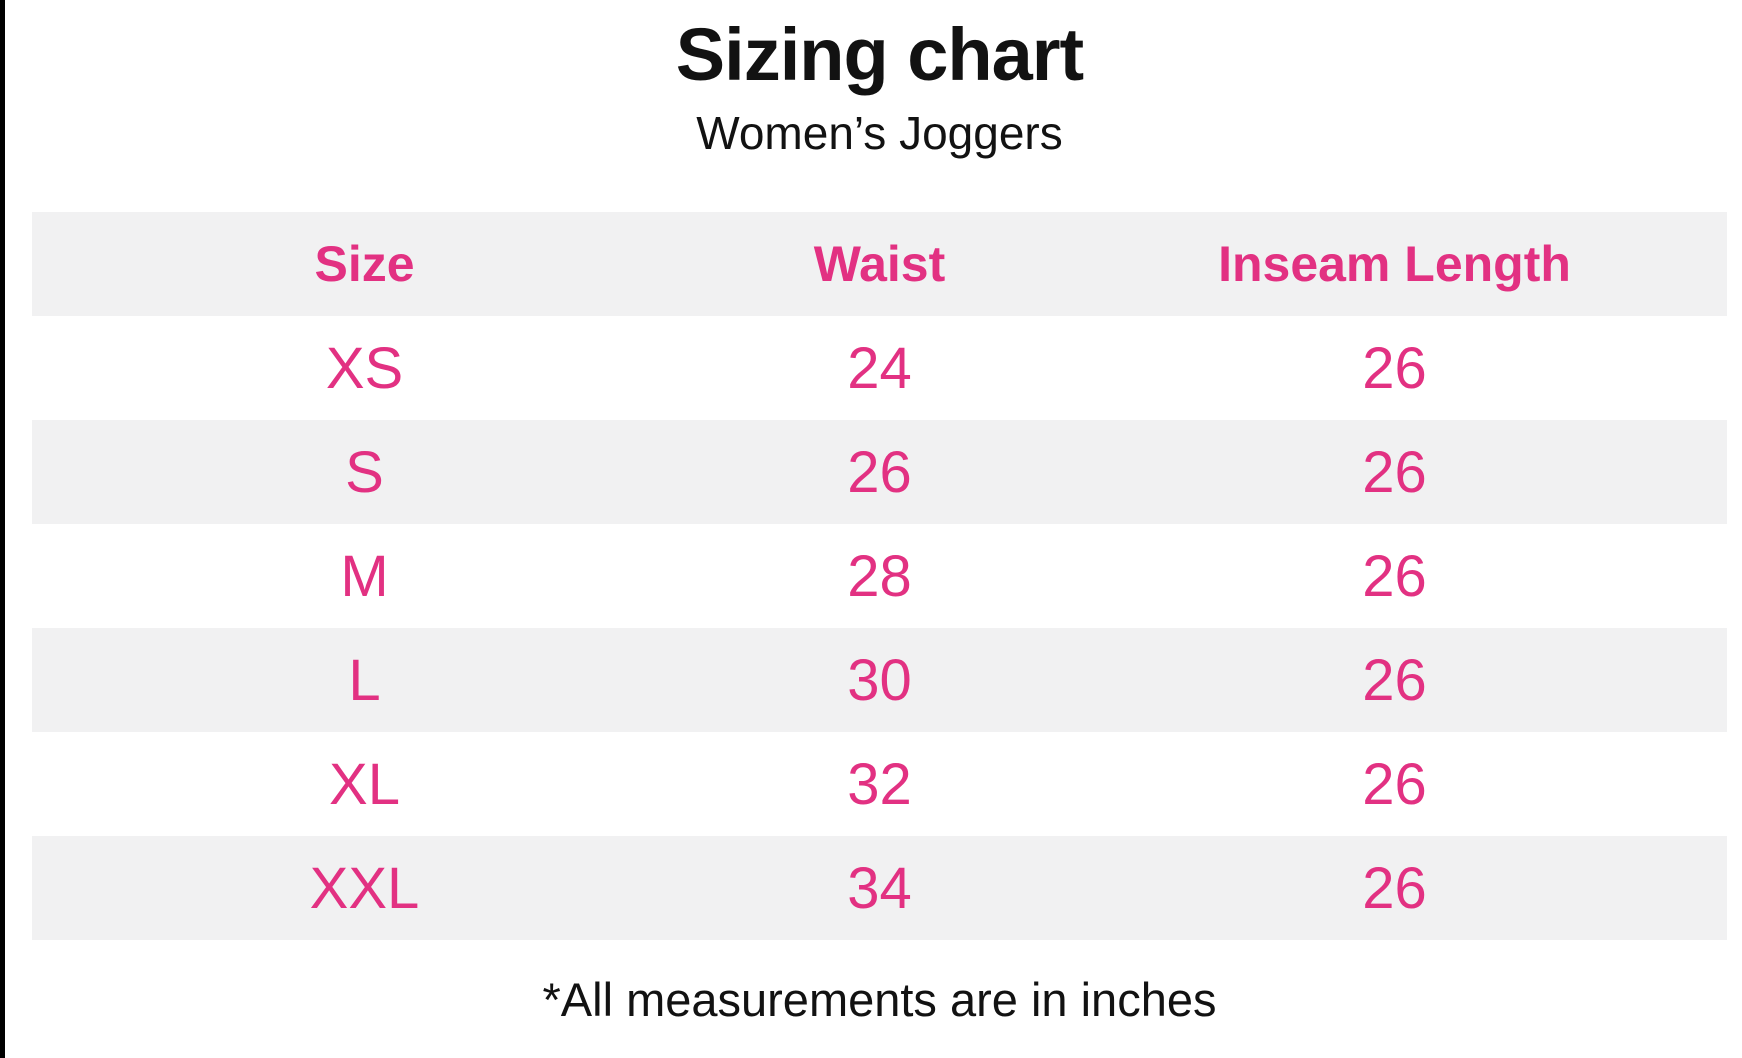 This screenshot has width=1742, height=1058. What do you see at coordinates (364, 472) in the screenshot?
I see `cell-size: S` at bounding box center [364, 472].